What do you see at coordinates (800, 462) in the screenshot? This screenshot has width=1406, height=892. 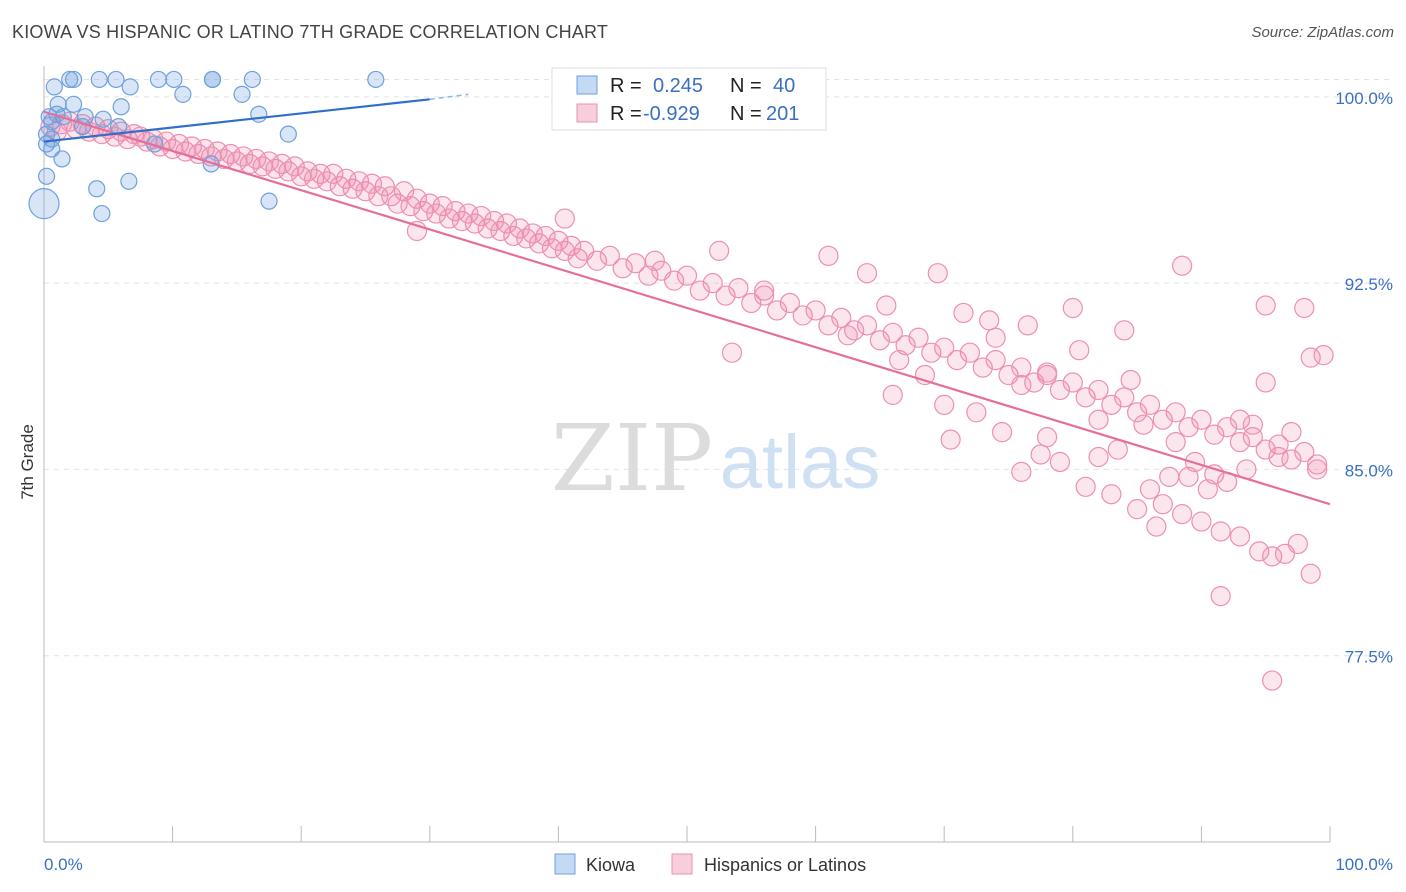 I see `watermark-atlas: atlas` at bounding box center [800, 462].